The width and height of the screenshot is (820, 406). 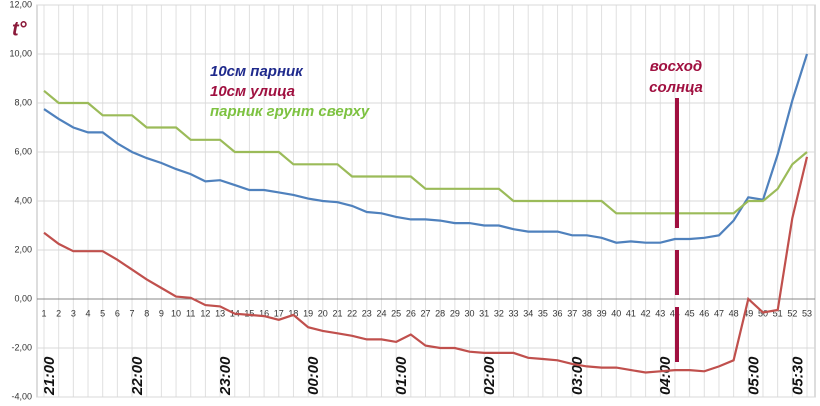 I want to click on x-tick-label: 13, so click(x=220, y=313).